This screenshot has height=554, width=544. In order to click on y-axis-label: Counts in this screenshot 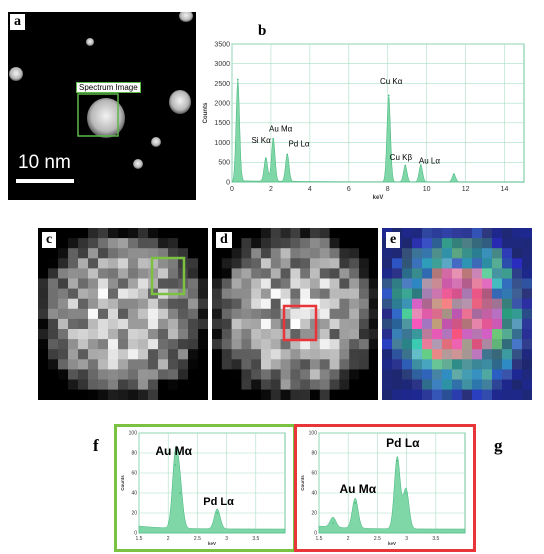, I will do `click(206, 112)`.